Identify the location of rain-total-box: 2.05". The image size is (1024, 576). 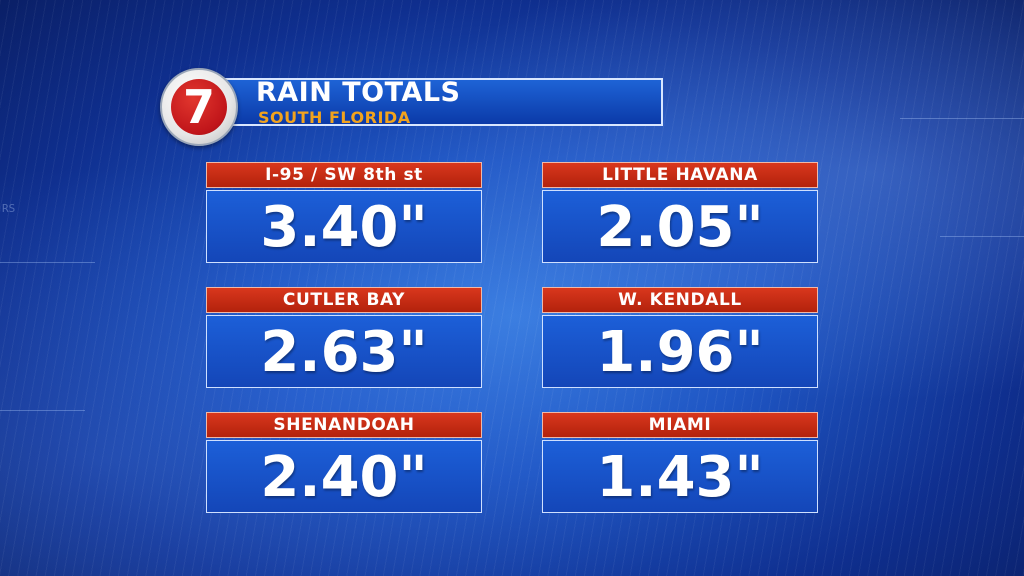
(680, 226).